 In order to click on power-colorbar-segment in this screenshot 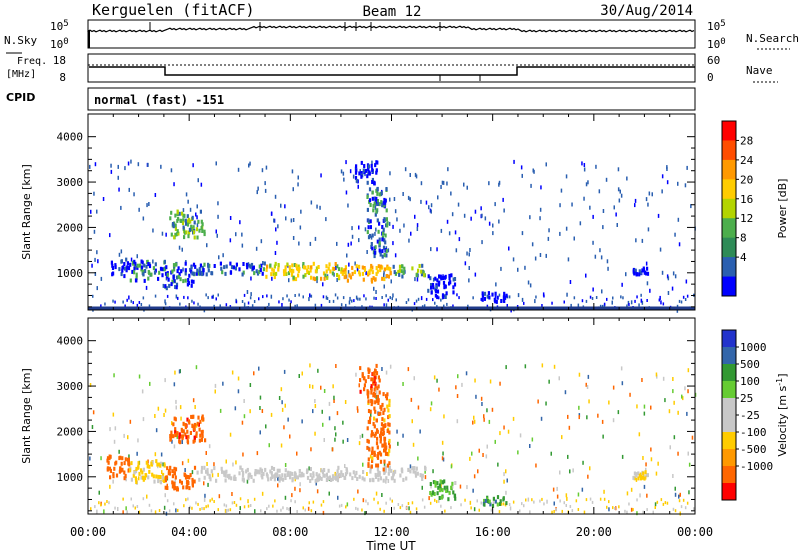, I will do `click(729, 150)`.